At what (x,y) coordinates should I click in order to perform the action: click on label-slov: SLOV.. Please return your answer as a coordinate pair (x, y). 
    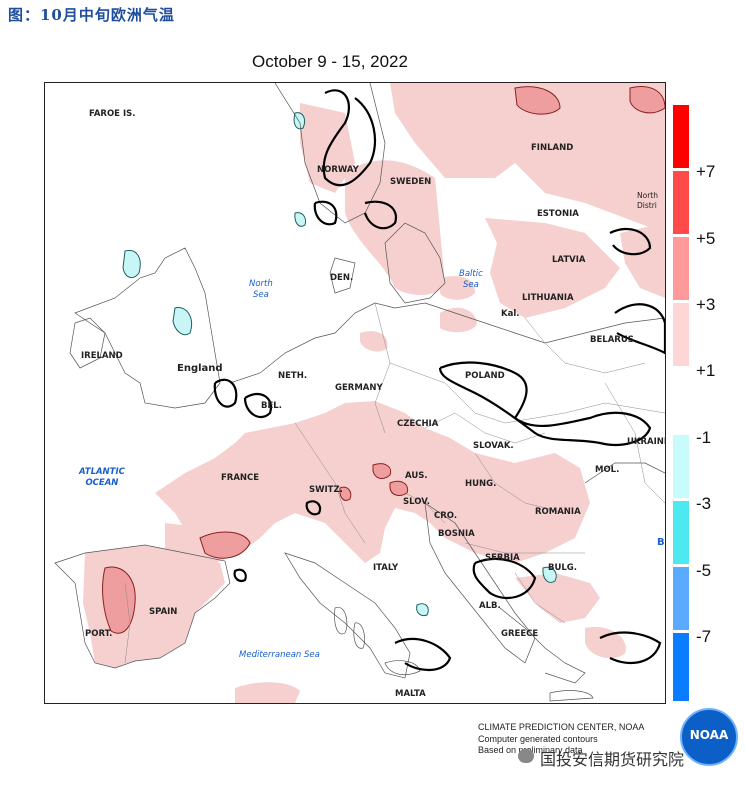
    Looking at the image, I should click on (416, 502).